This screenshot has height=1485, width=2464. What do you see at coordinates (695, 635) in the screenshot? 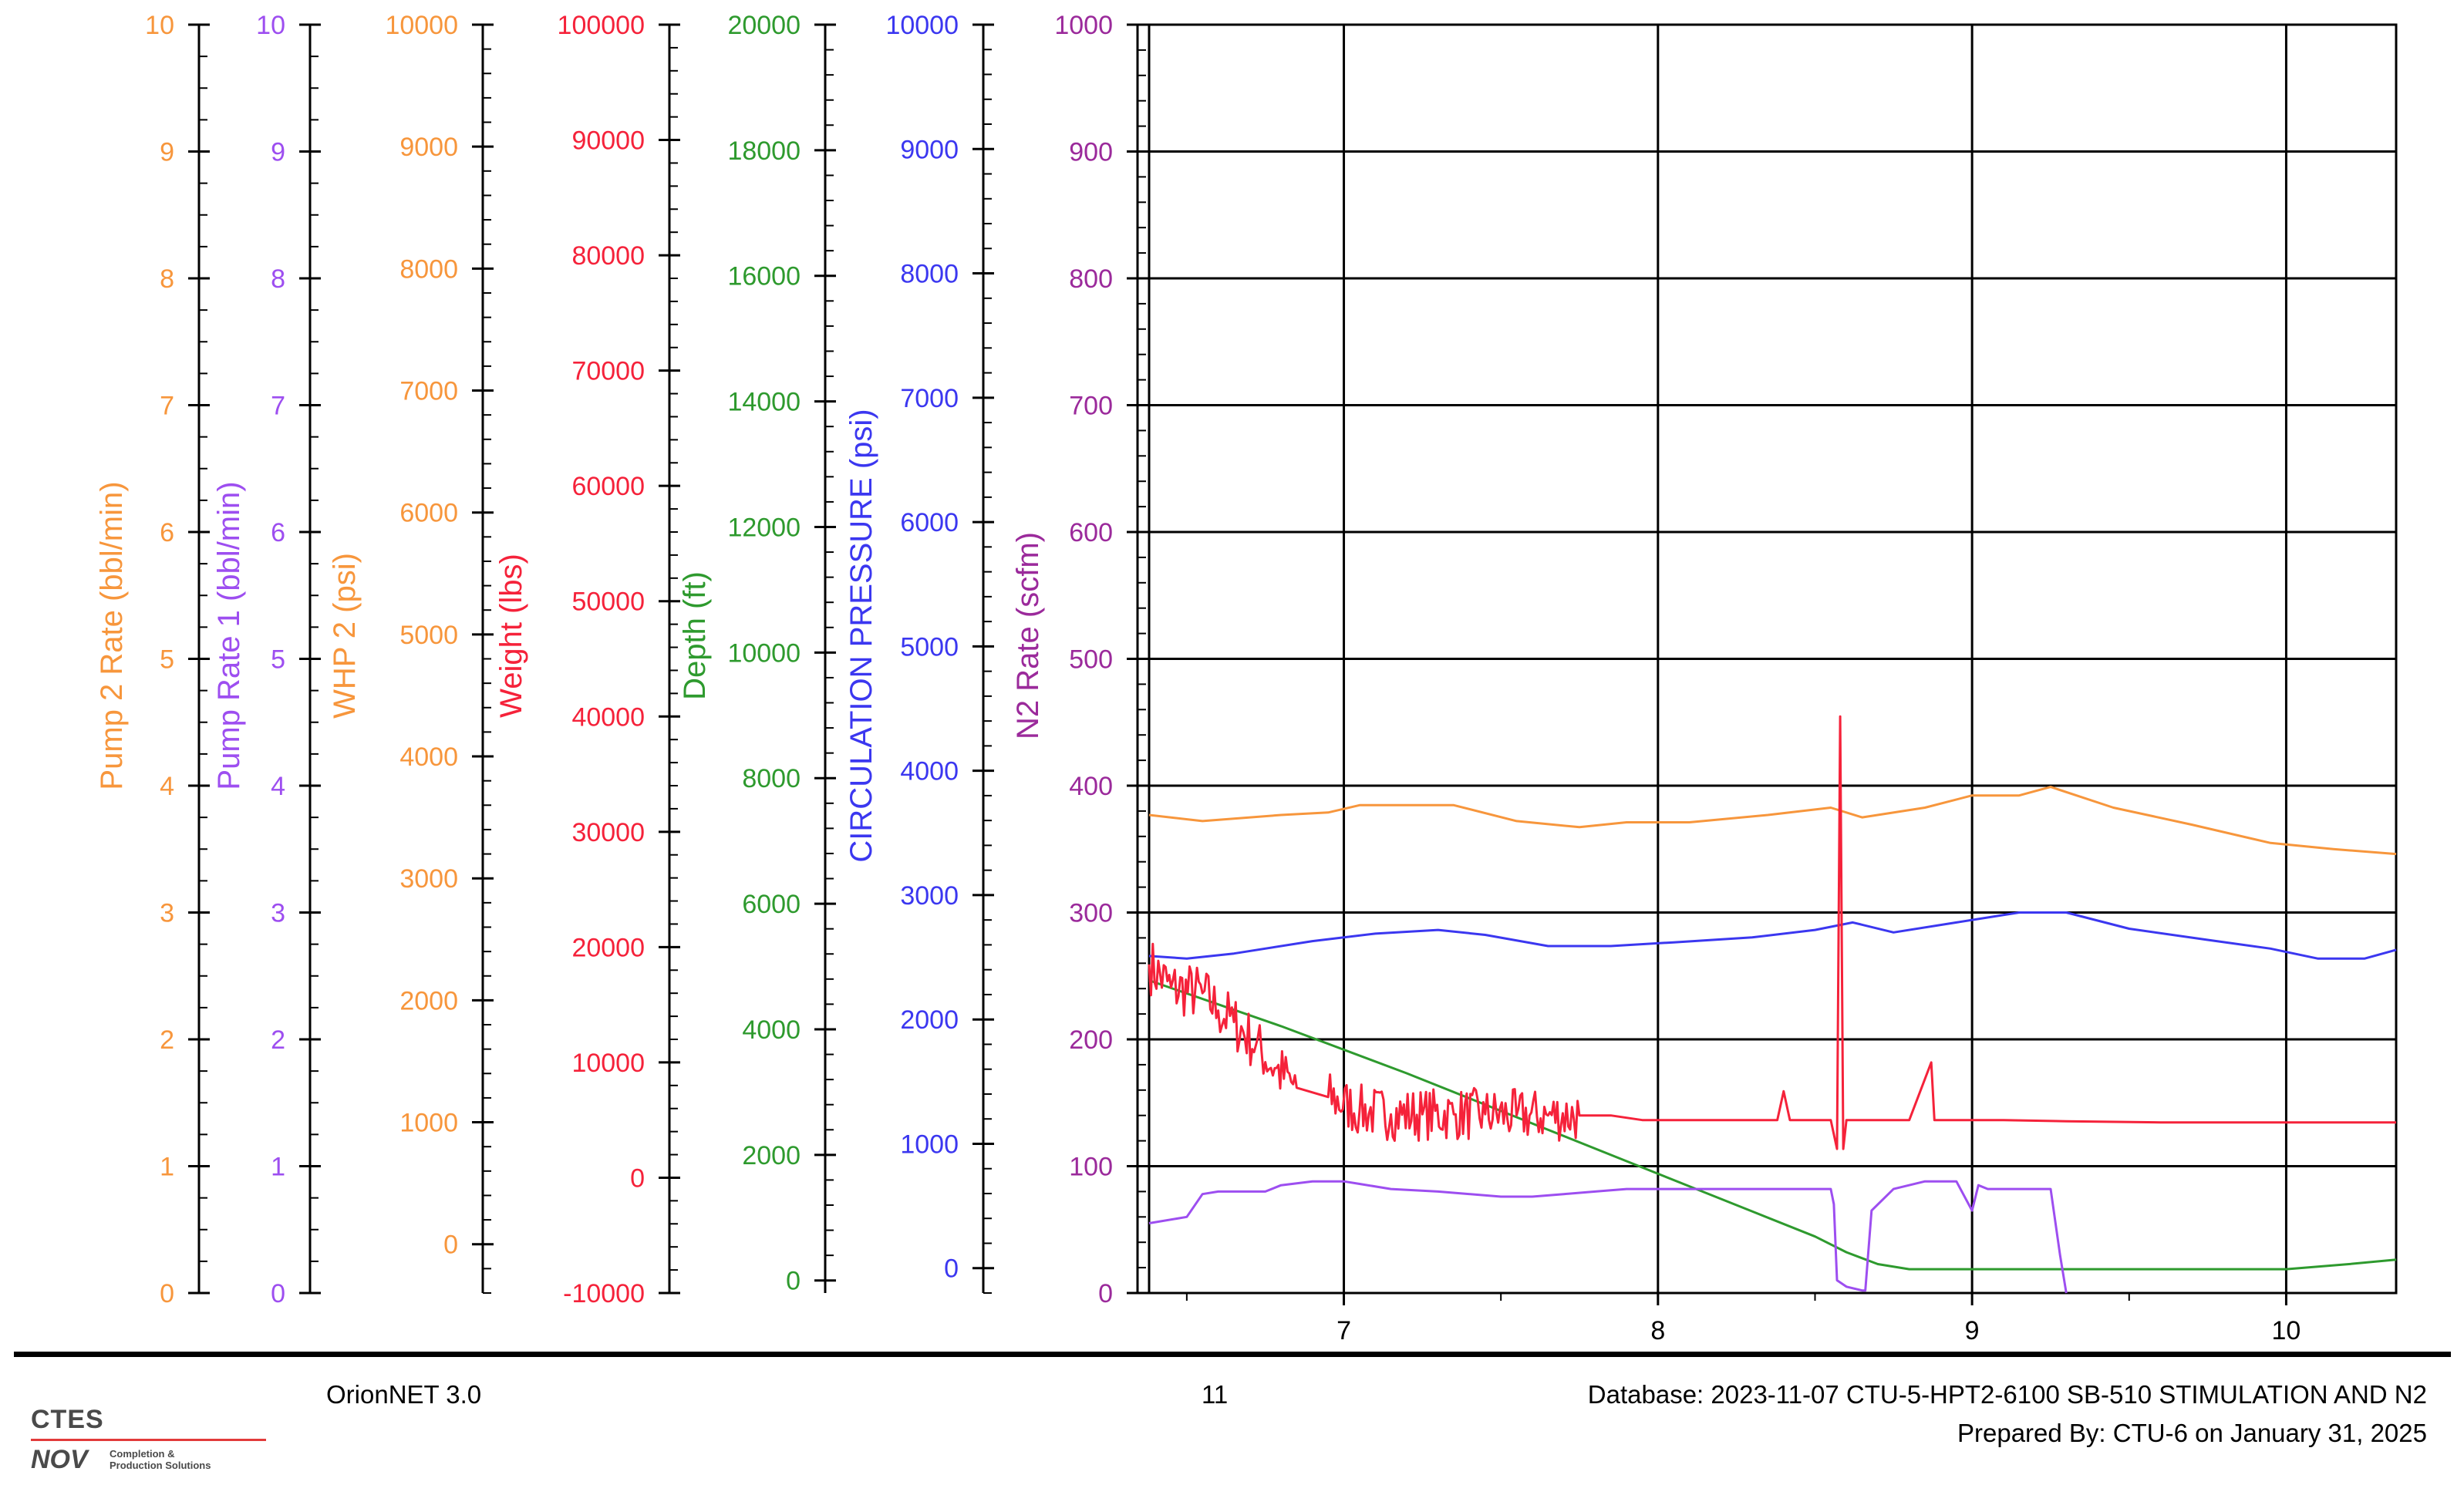
I see `axis-title: Depth (ft)` at bounding box center [695, 635].